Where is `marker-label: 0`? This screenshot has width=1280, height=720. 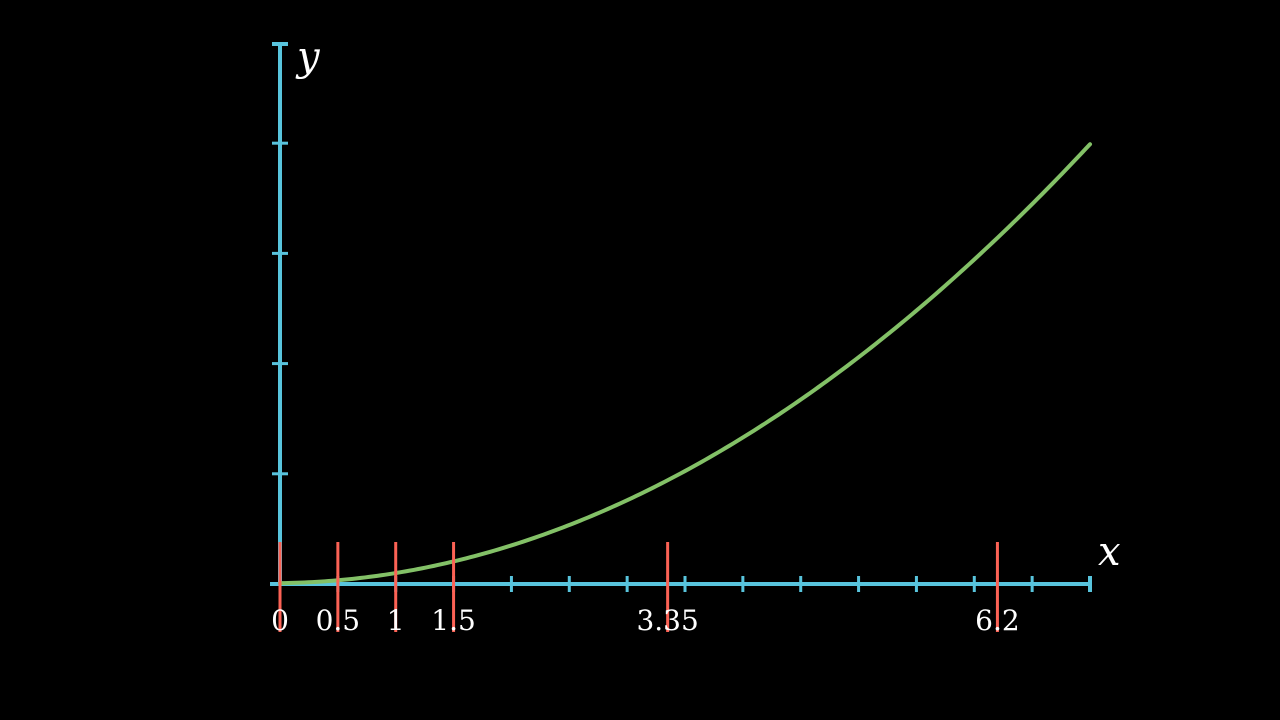
marker-label: 0 is located at coordinates (280, 620).